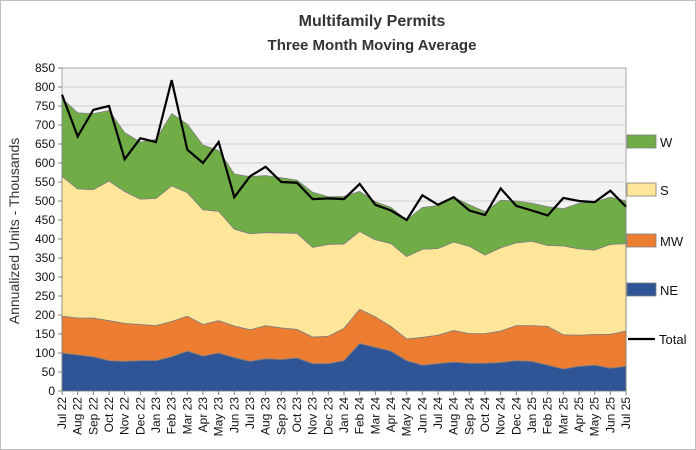 This screenshot has width=696, height=450. Describe the element at coordinates (372, 21) in the screenshot. I see `chart-title: Multifamily Permits` at that location.